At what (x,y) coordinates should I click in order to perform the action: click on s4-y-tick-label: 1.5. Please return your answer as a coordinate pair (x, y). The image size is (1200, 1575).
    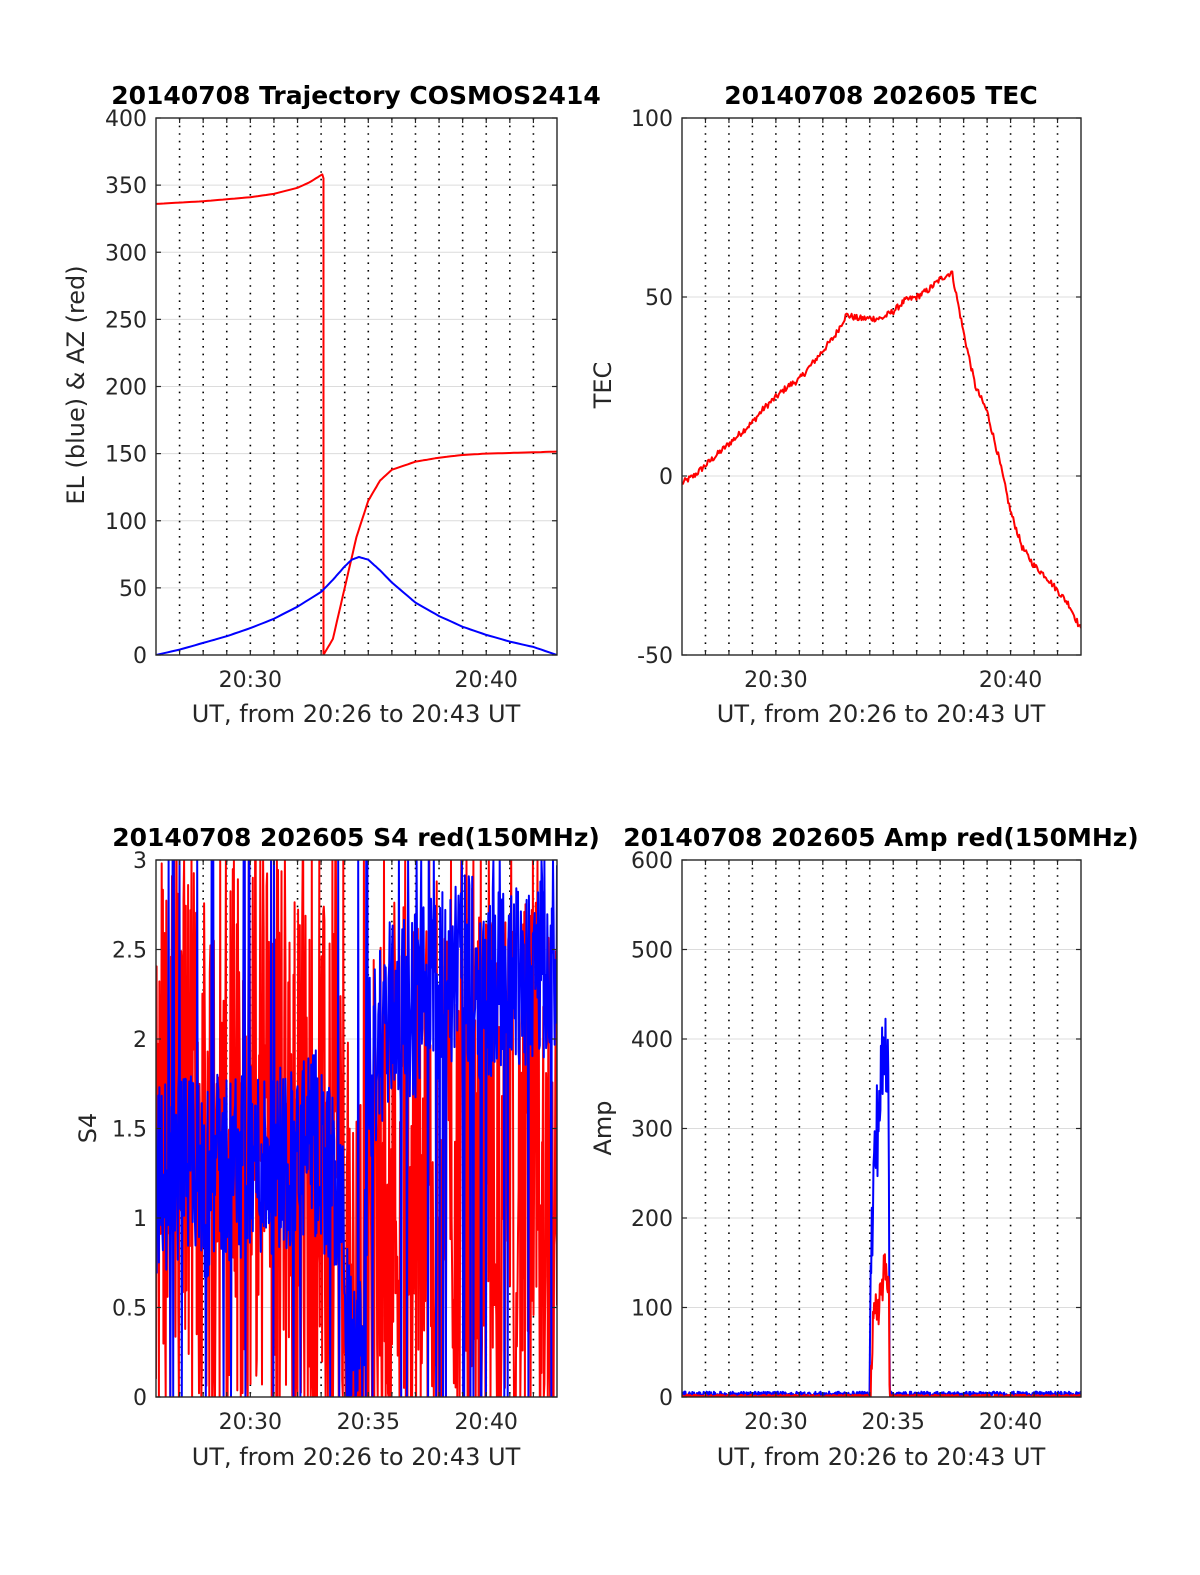
    Looking at the image, I should click on (129, 1130).